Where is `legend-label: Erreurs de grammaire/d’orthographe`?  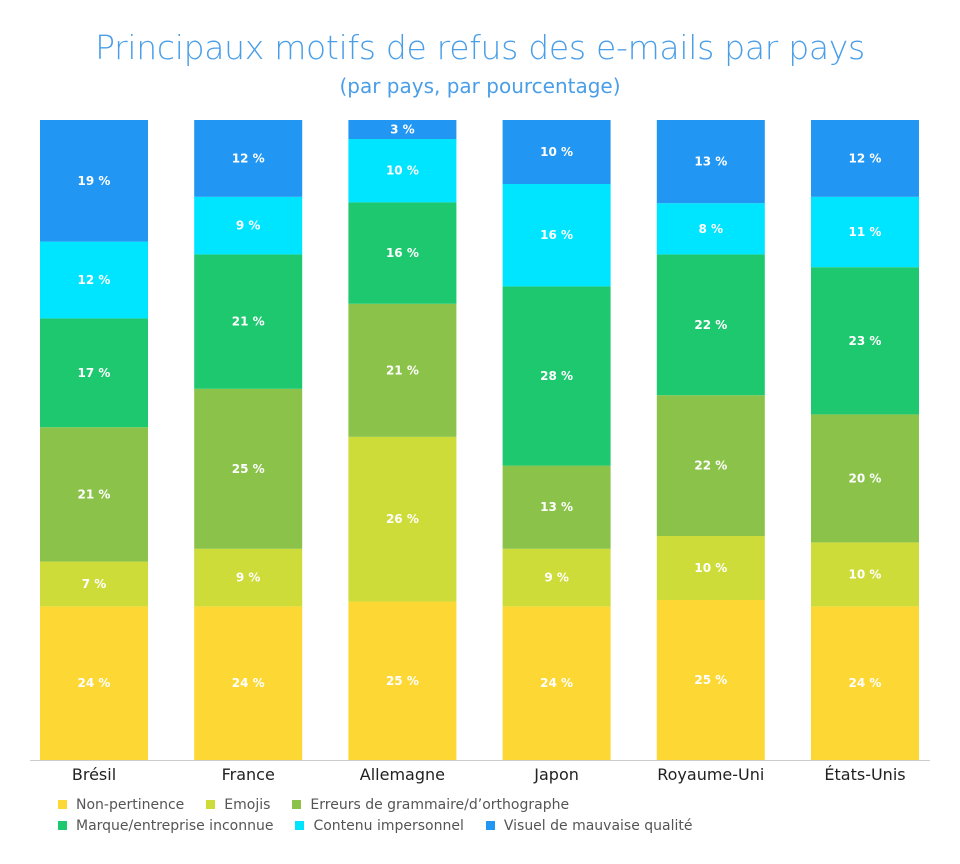
legend-label: Erreurs de grammaire/d’orthographe is located at coordinates (440, 804).